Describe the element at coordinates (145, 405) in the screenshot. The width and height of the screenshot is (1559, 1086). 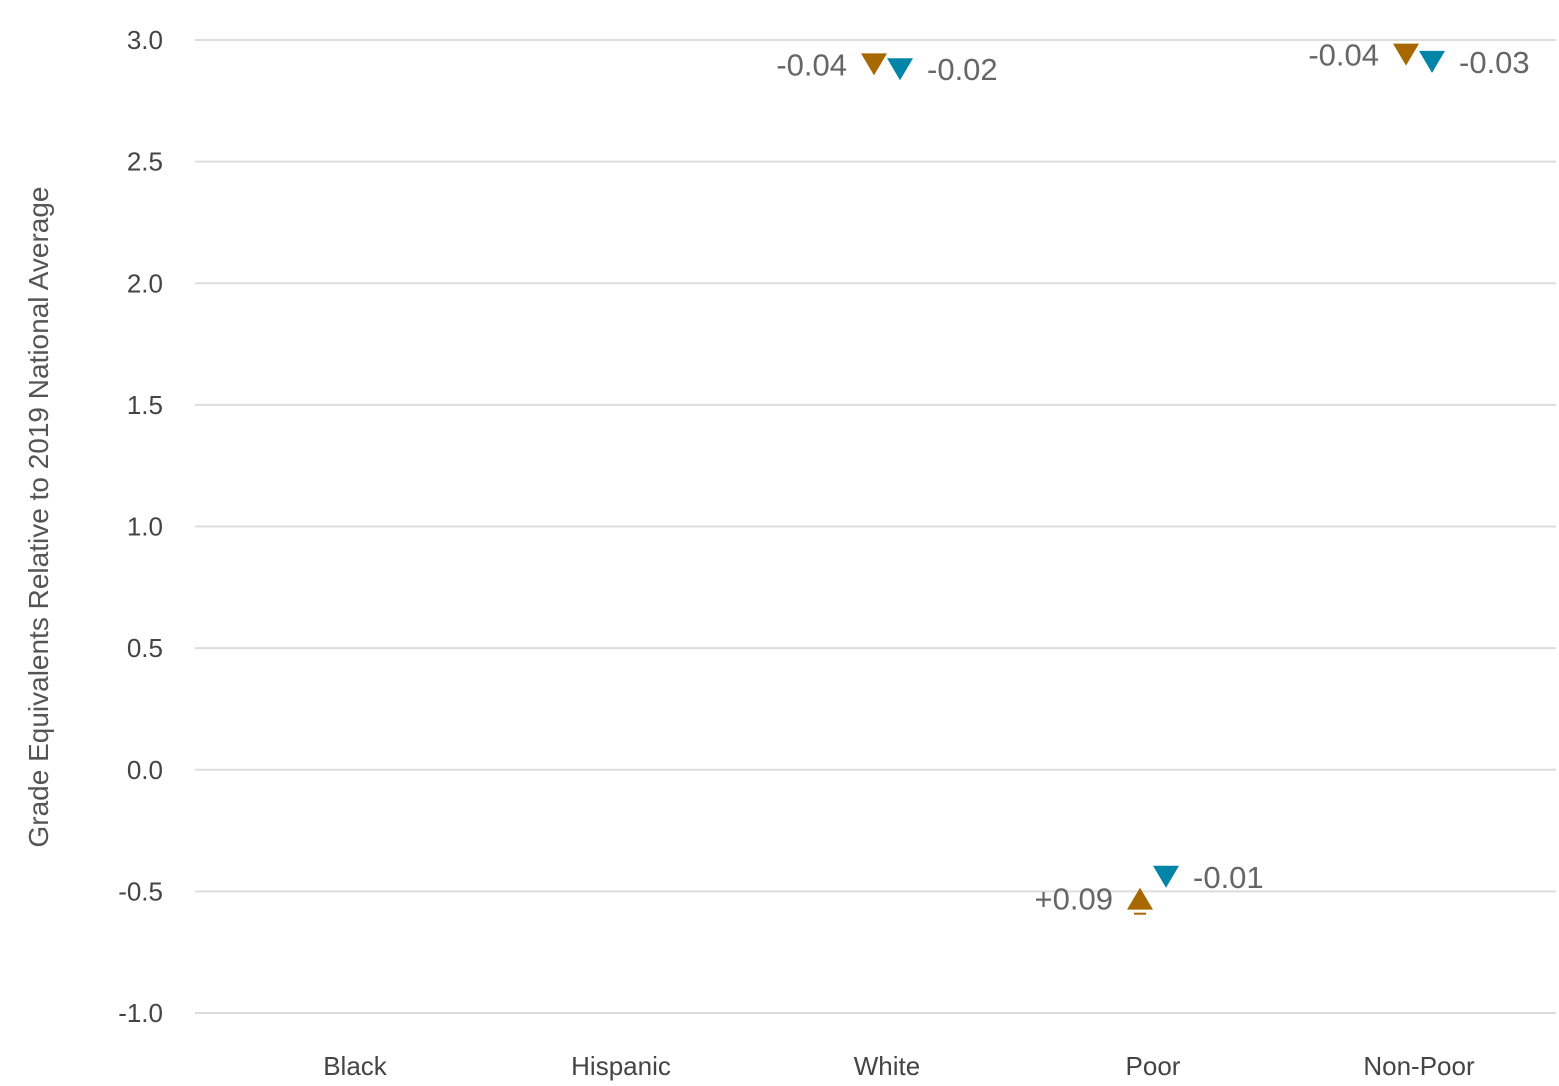
I see `y-tick-label: 1.5` at that location.